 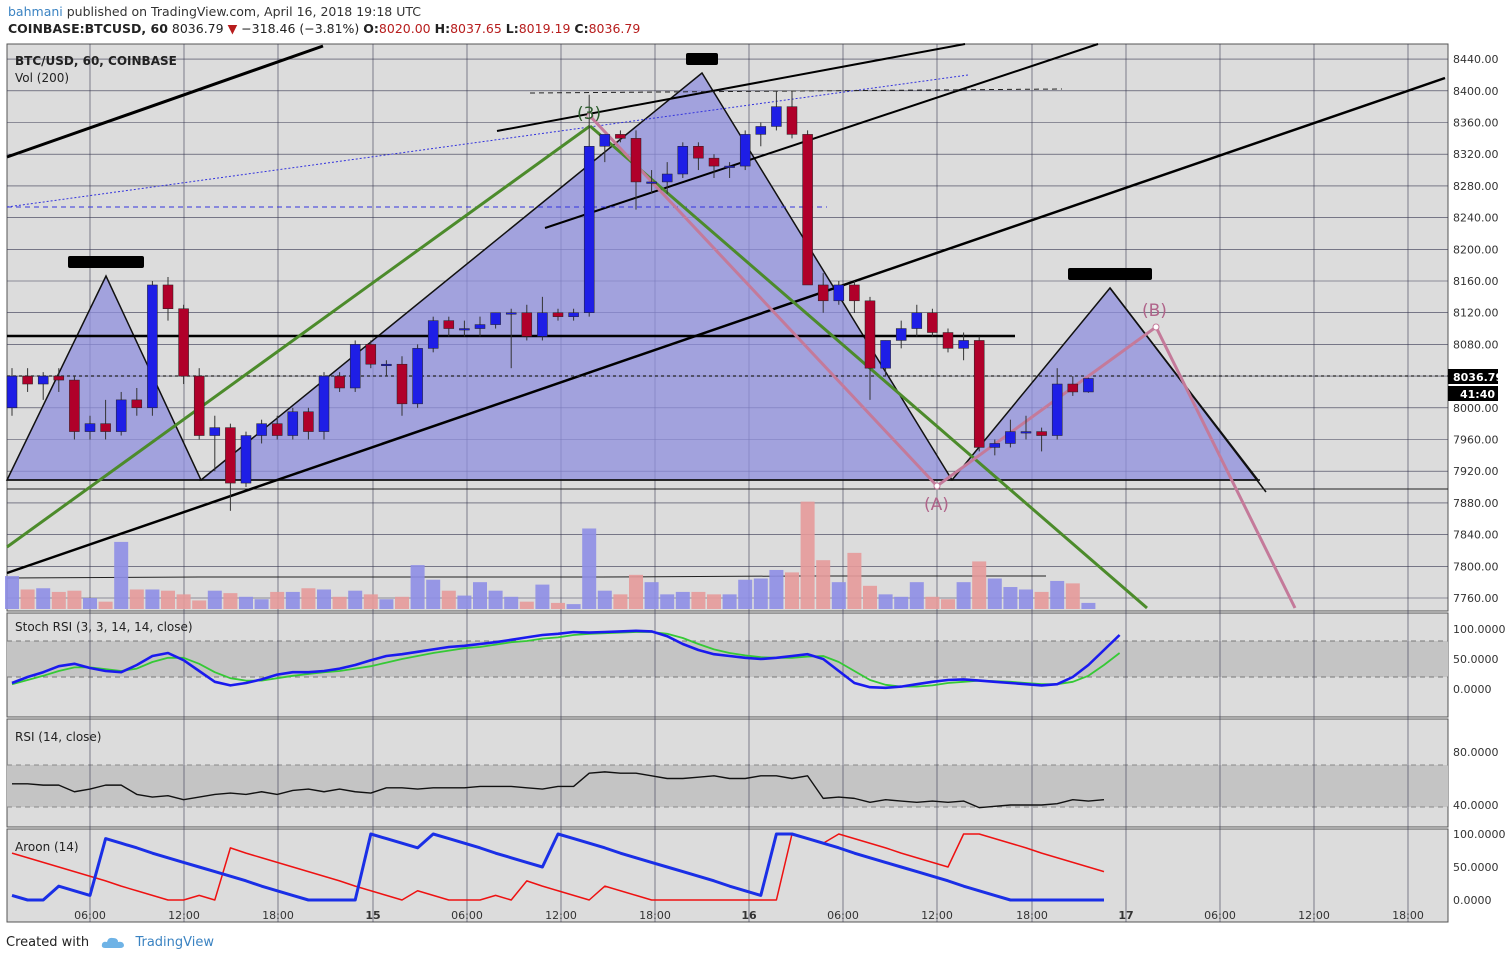 I want to click on aroon-tick-label: 0.0000, so click(x=1472, y=900).